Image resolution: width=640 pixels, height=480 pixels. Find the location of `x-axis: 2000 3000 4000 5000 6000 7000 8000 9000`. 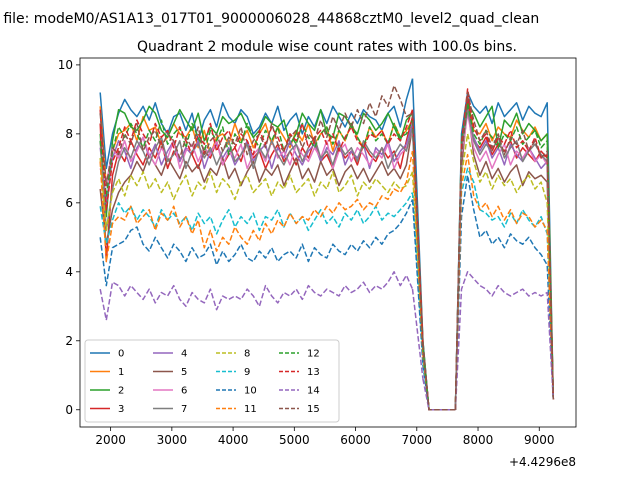

x-axis: 2000 3000 4000 5000 6000 7000 8000 9000 is located at coordinates (325, 437).